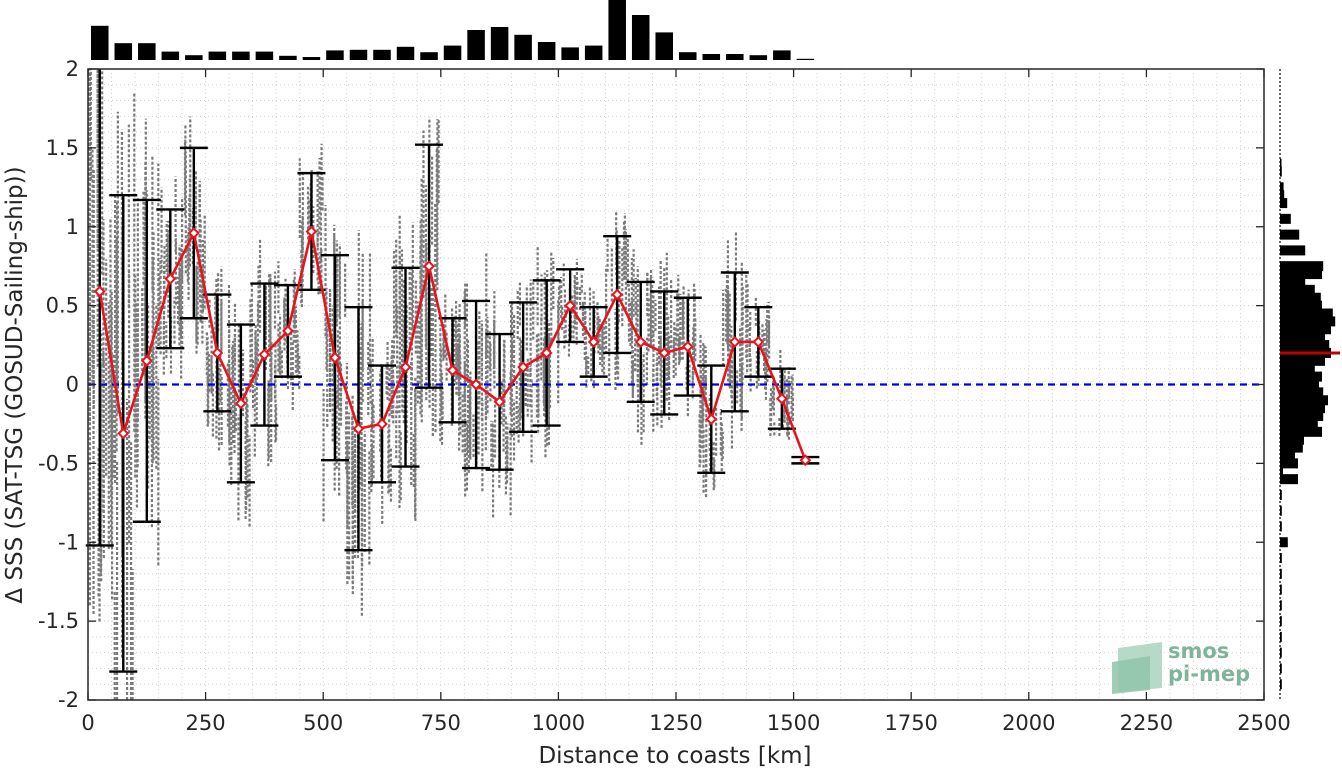 The width and height of the screenshot is (1342, 770). What do you see at coordinates (62, 306) in the screenshot?
I see `y-tick-label: 0.5` at bounding box center [62, 306].